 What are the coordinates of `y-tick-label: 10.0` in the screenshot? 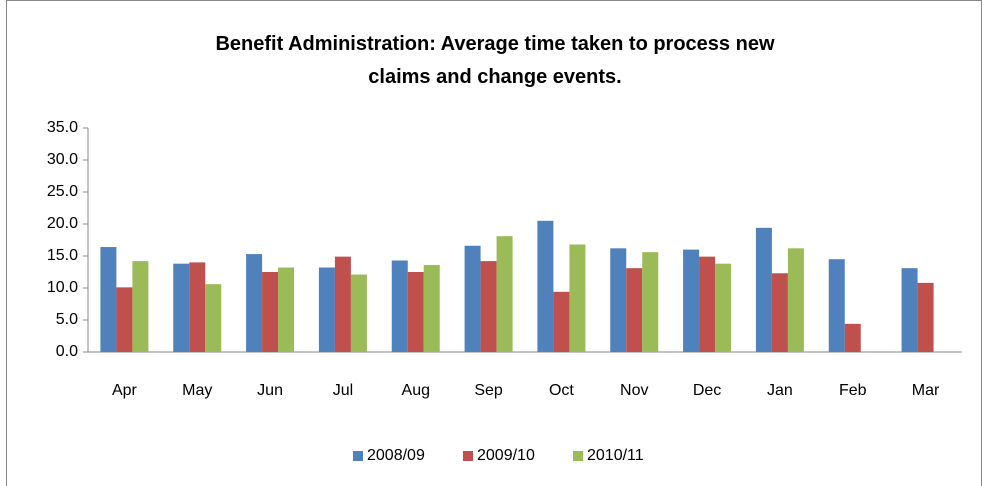 It's located at (62, 287).